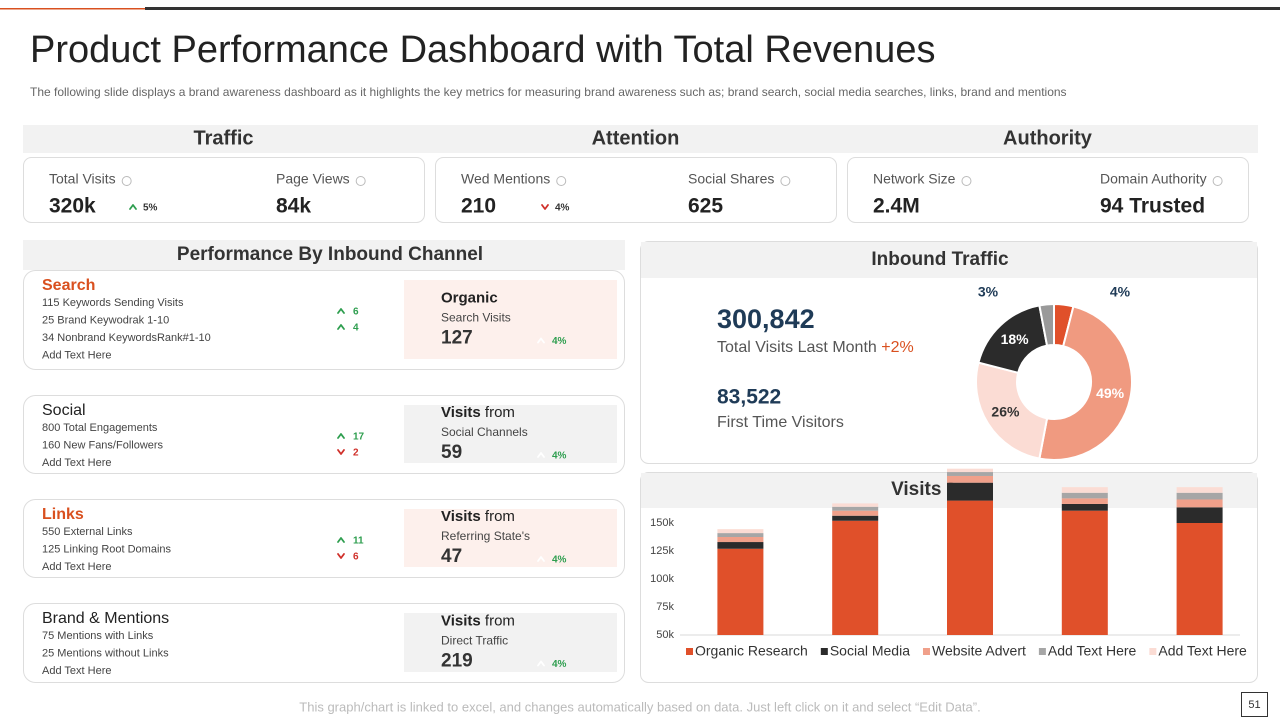 The height and width of the screenshot is (720, 1280). What do you see at coordinates (662, 579) in the screenshot?
I see `y-tick-label: 100k` at bounding box center [662, 579].